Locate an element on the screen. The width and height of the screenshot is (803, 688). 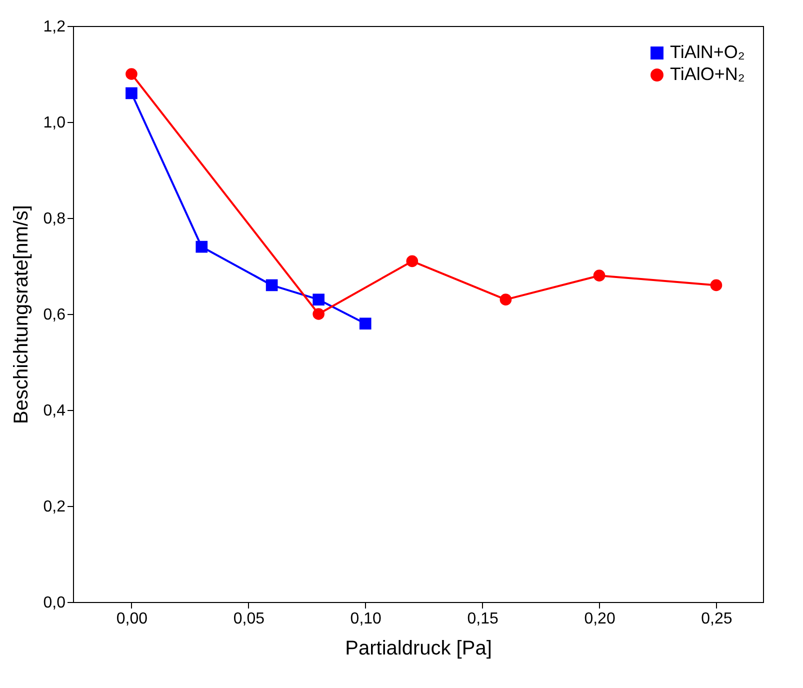
x-axis-title: Partialdruck [Pa] is located at coordinates (418, 649).